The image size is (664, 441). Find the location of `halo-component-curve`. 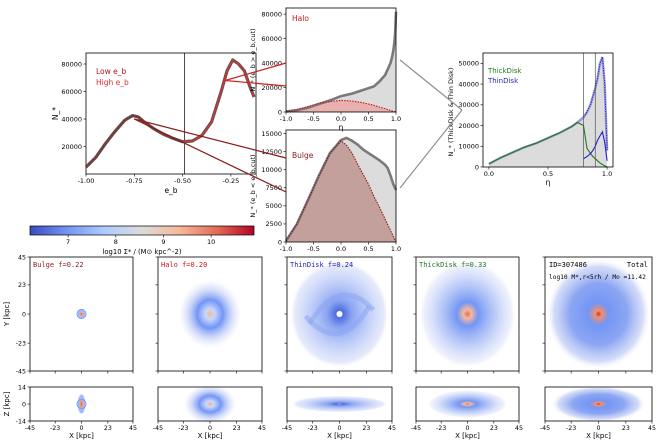

halo-component-curve is located at coordinates (341, 106).